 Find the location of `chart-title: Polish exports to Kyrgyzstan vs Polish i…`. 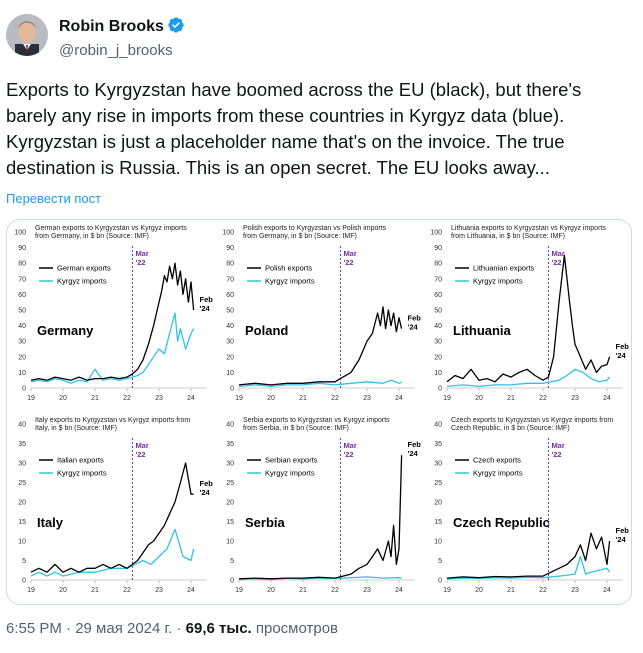

chart-title: Polish exports to Kyrgyzstan vs Polish i… is located at coordinates (315, 228).